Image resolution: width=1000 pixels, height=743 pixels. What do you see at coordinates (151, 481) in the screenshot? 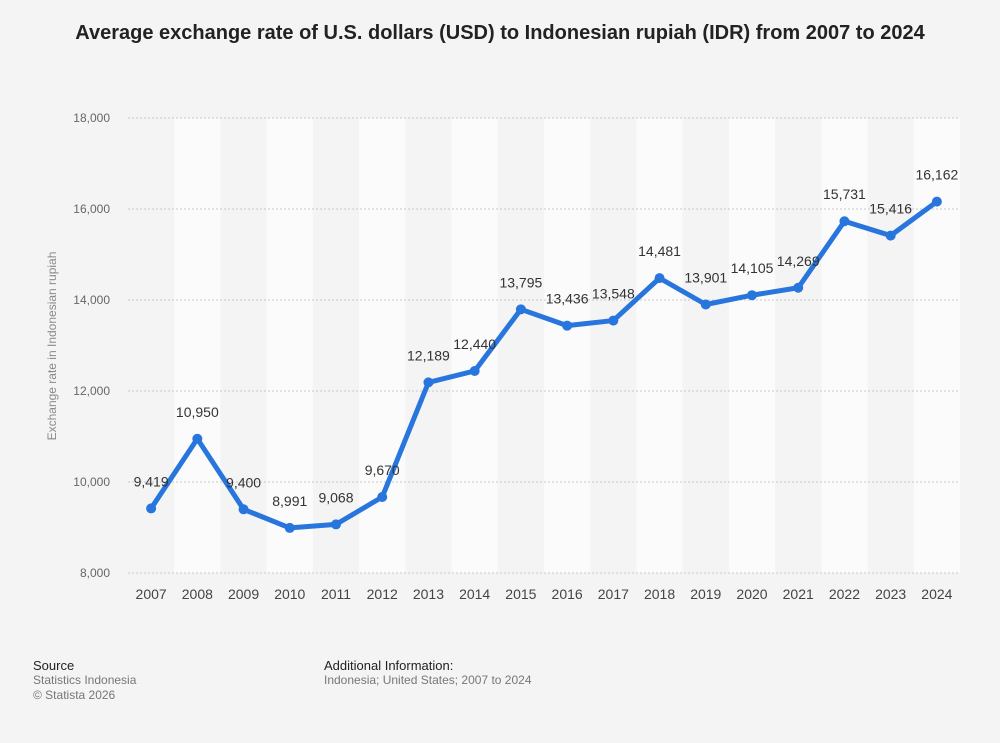
I see `data-label: 9,419` at bounding box center [151, 481].